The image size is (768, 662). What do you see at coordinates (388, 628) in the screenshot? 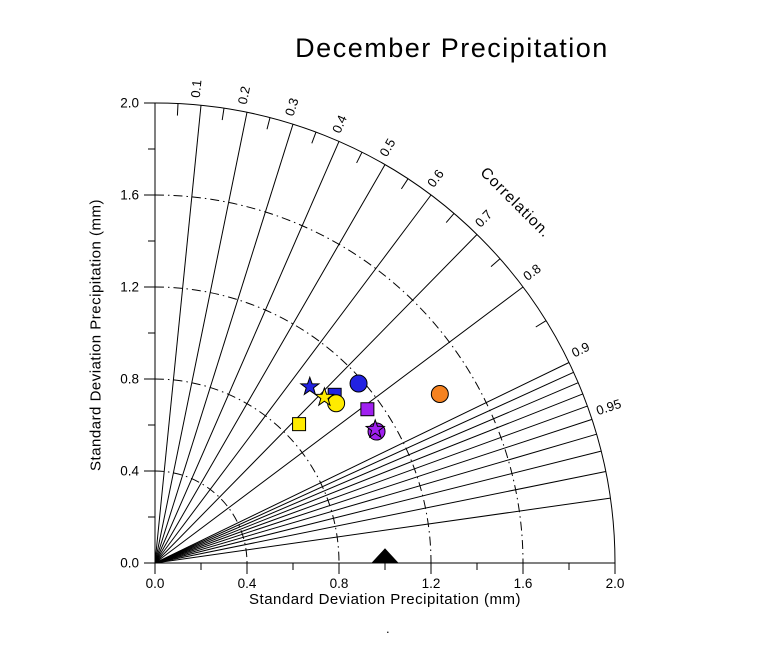
I see `stray-mark: .` at bounding box center [388, 628].